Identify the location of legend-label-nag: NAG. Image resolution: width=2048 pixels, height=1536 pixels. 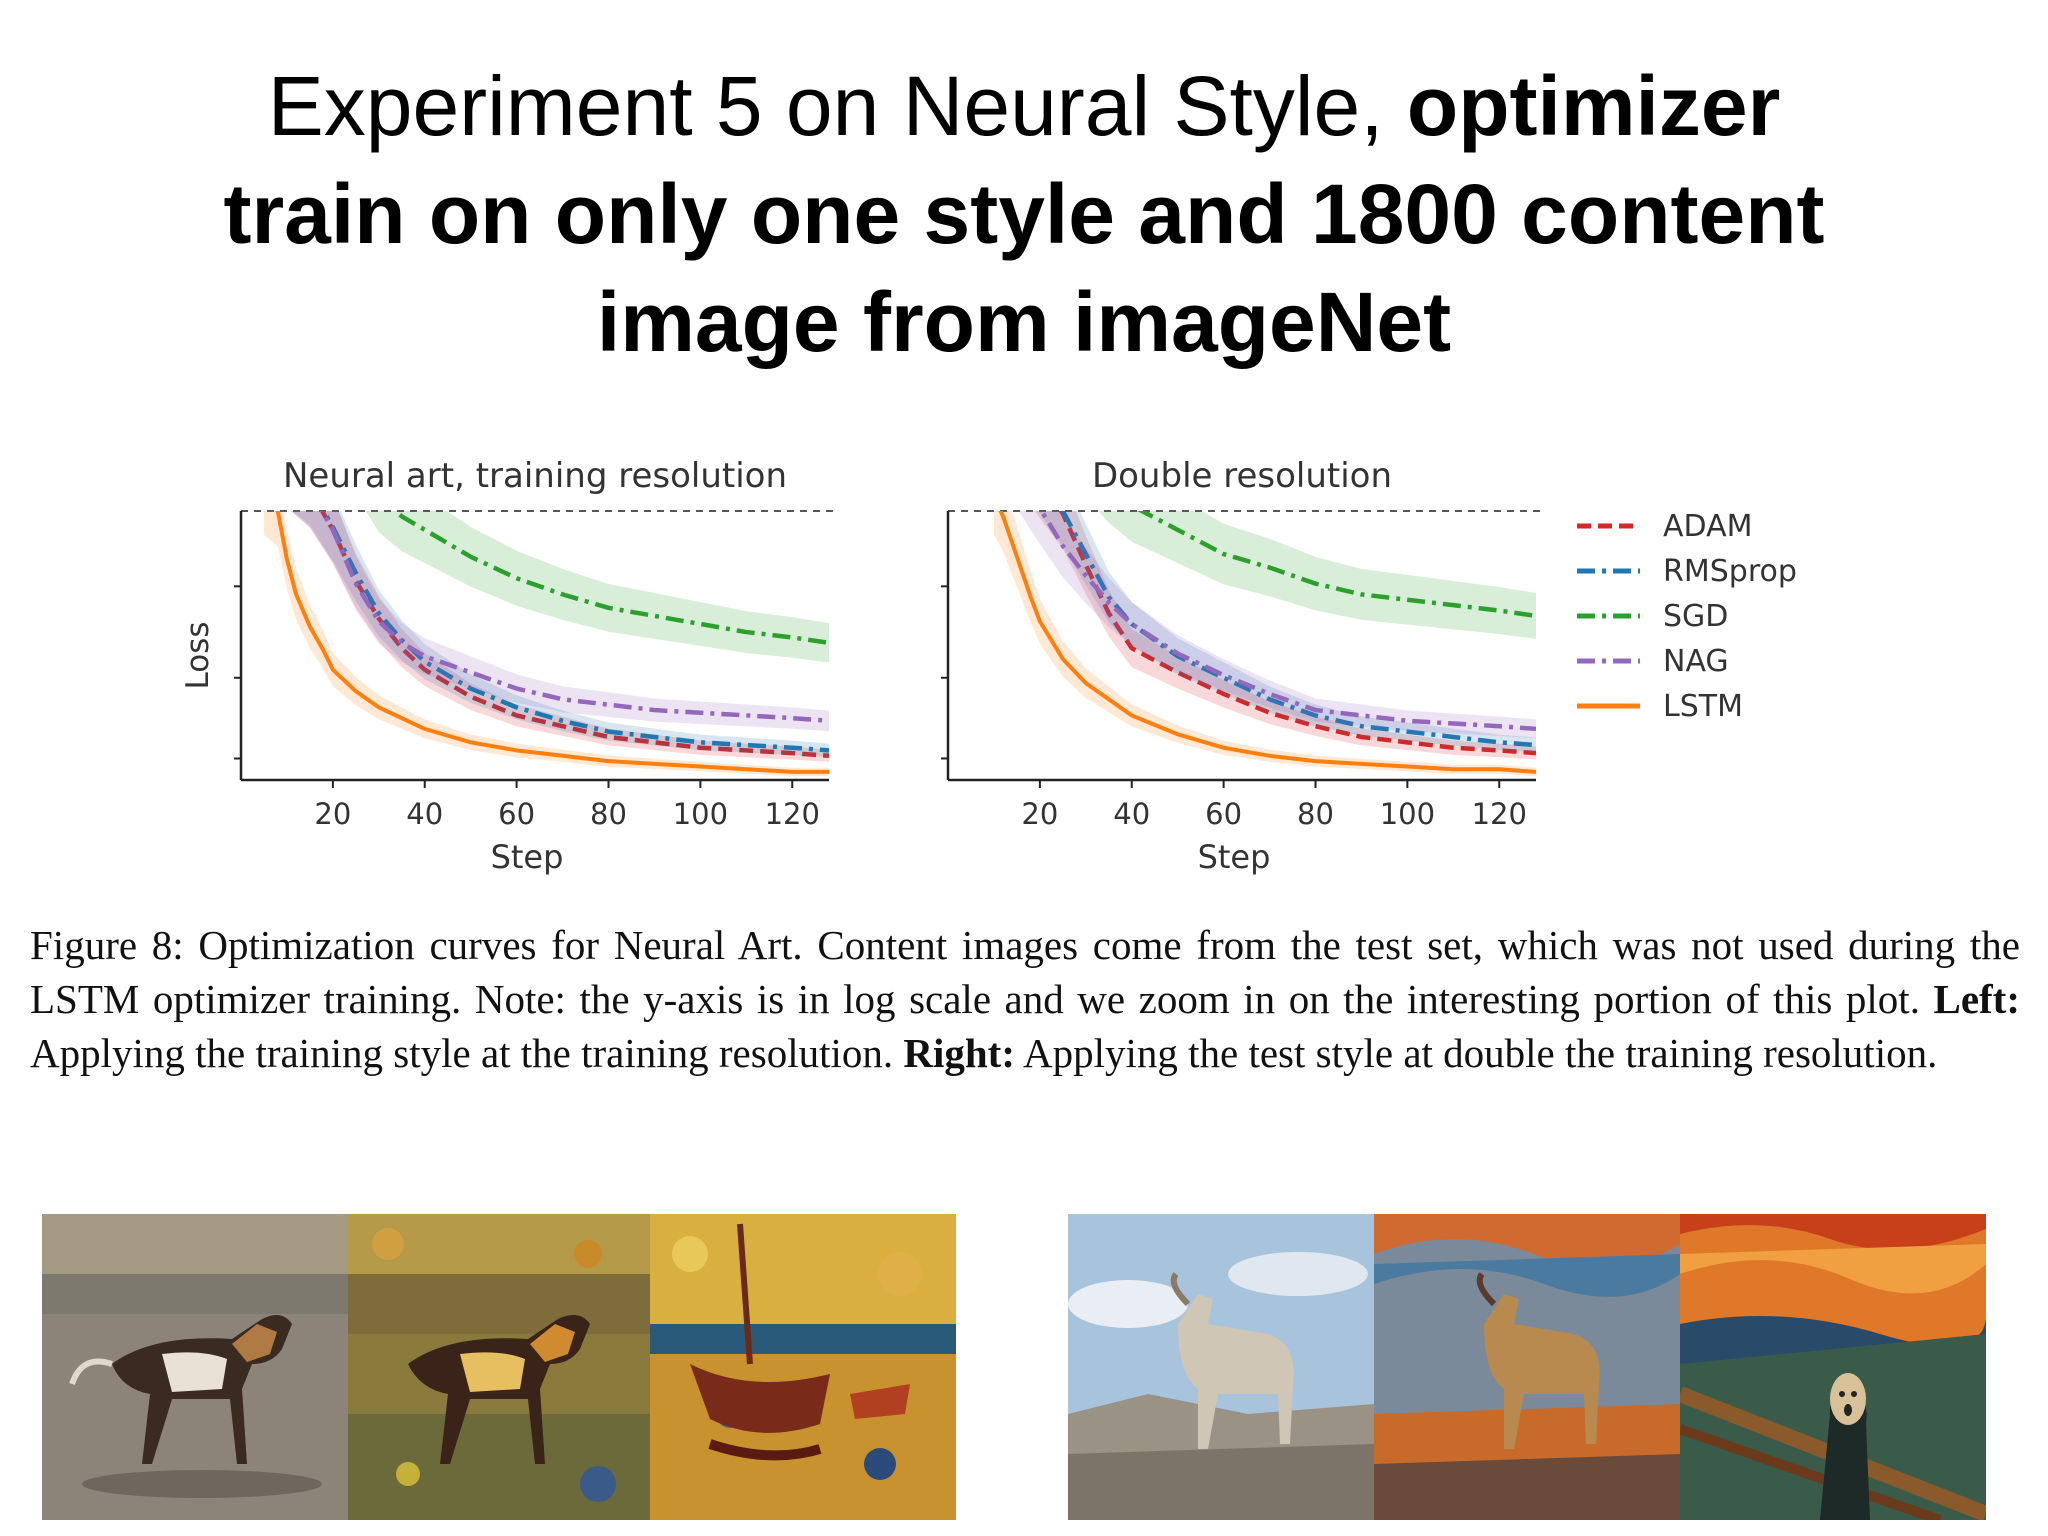
(1696, 661).